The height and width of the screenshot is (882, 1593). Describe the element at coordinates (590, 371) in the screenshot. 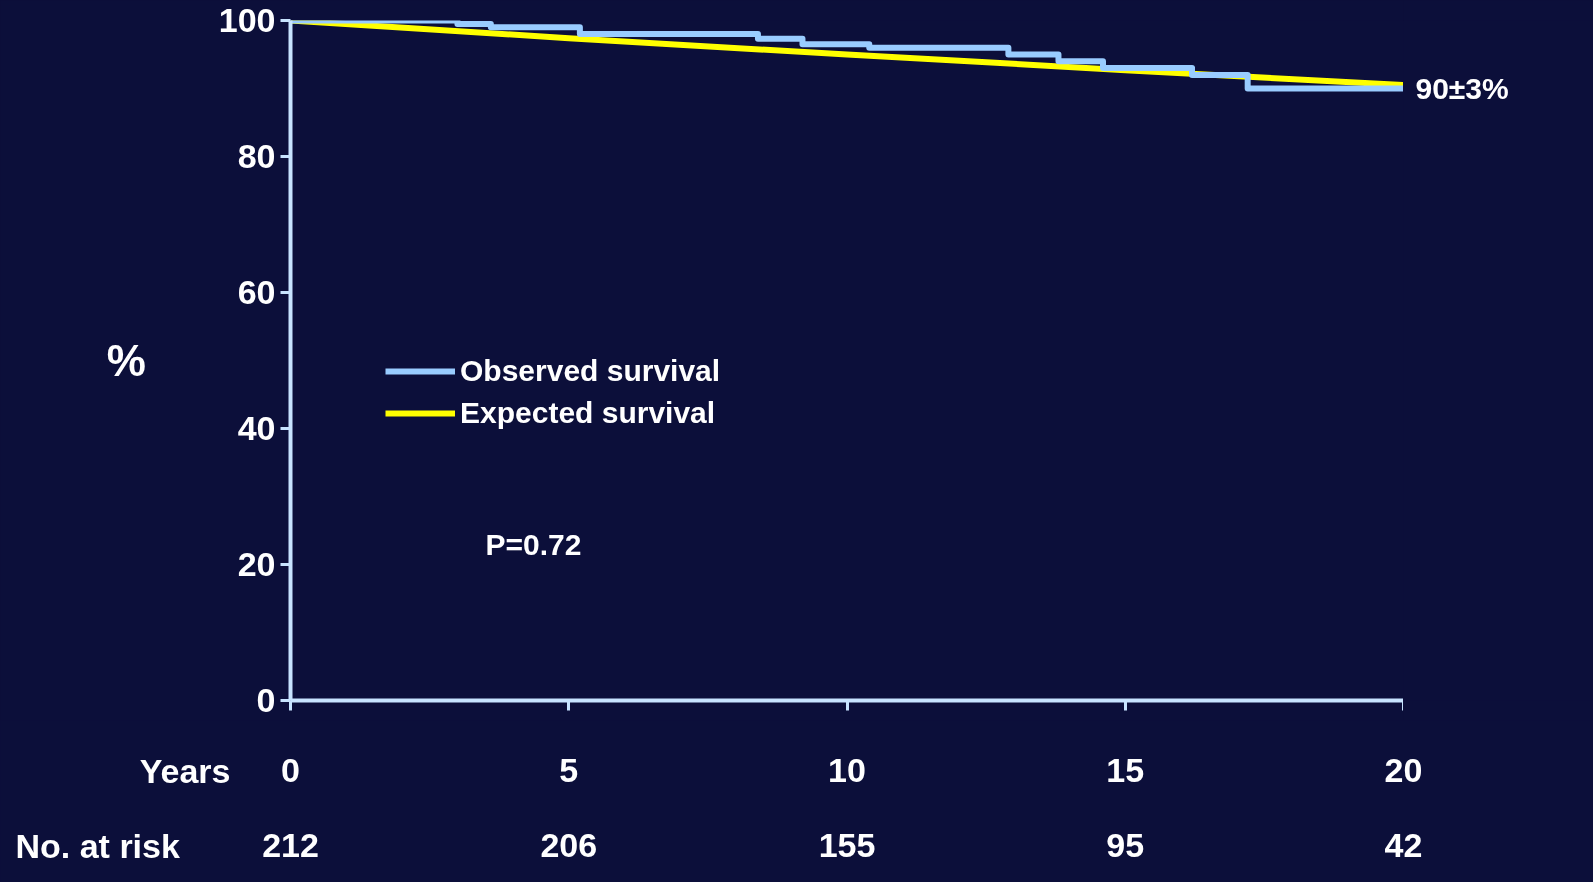

I see `legend-label: Observed survival` at that location.